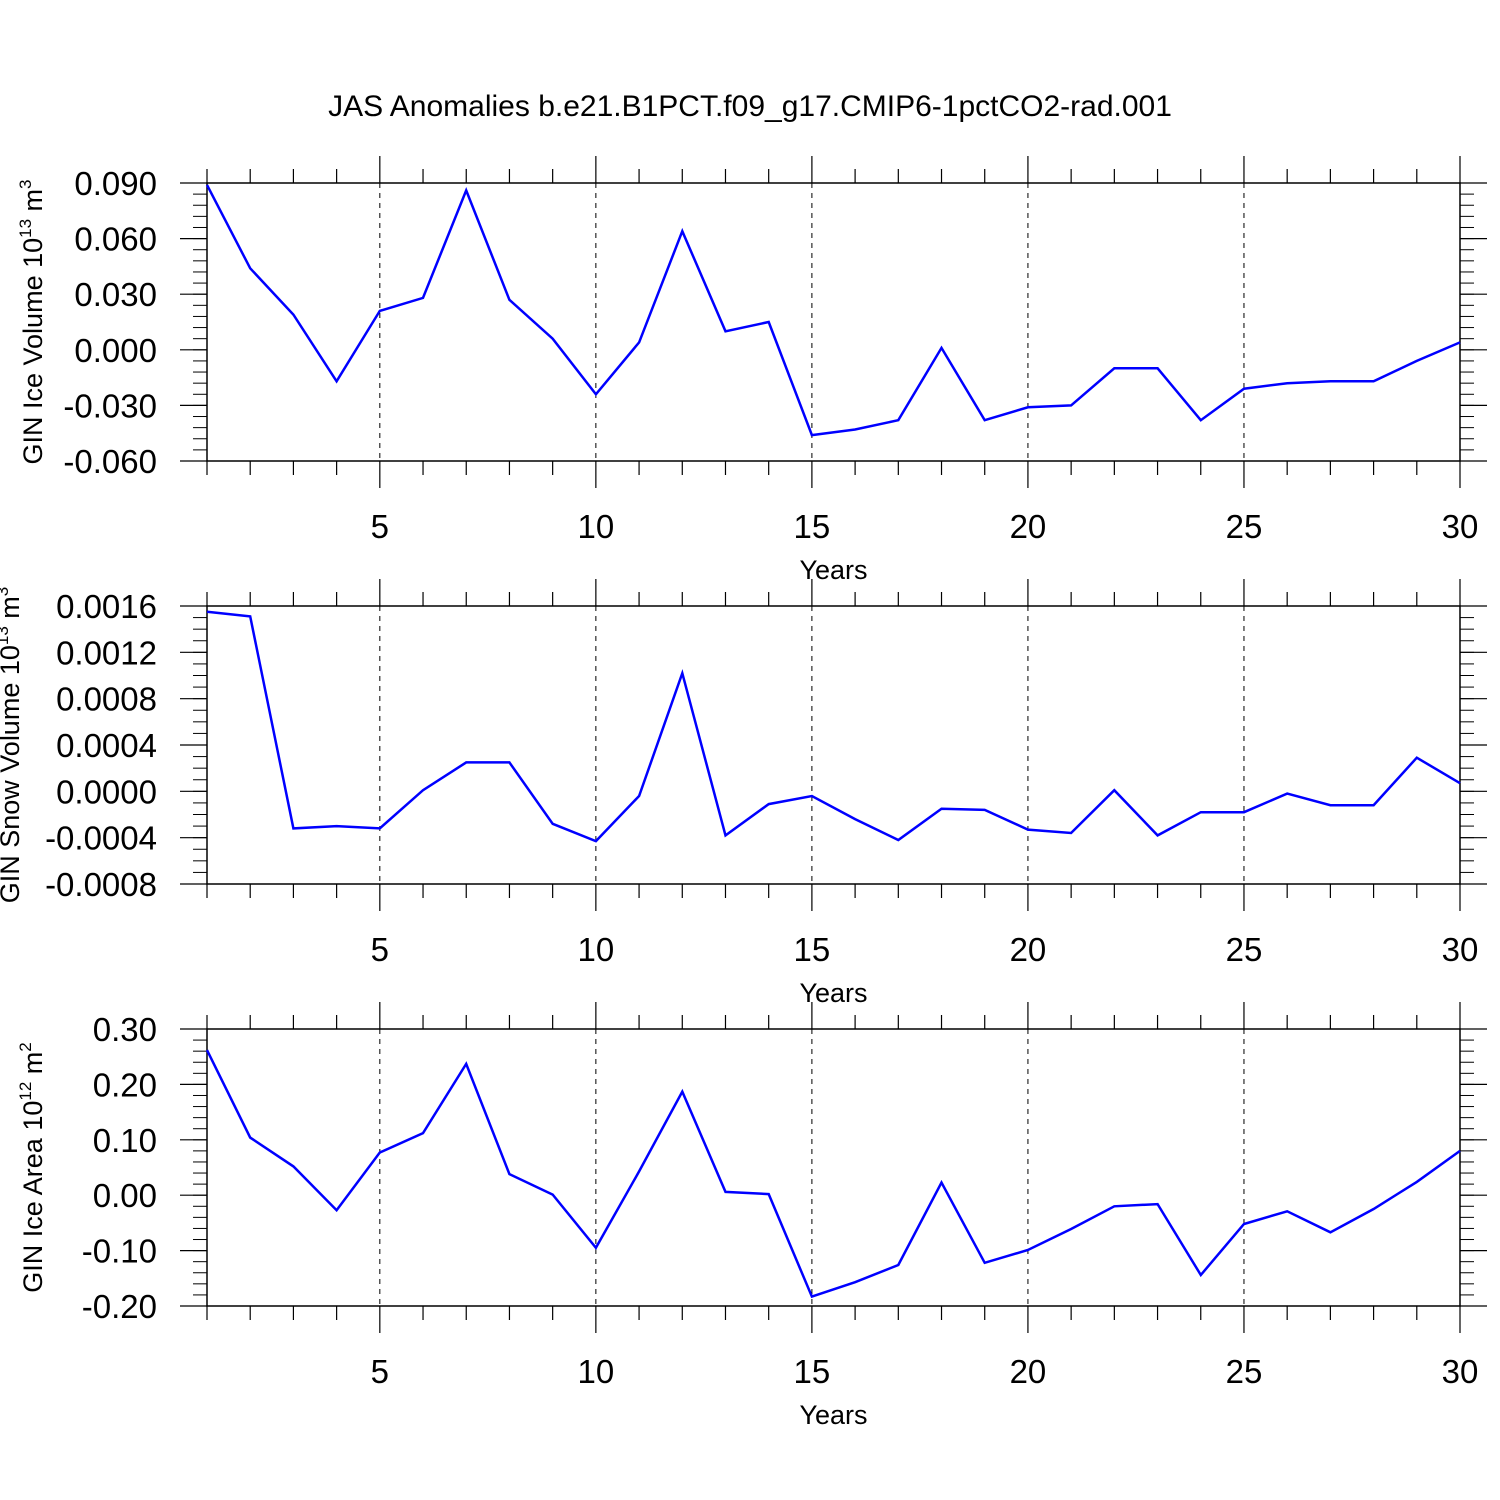  Describe the element at coordinates (119, 1251) in the screenshot. I see `y-tick-label: -0.10` at that location.